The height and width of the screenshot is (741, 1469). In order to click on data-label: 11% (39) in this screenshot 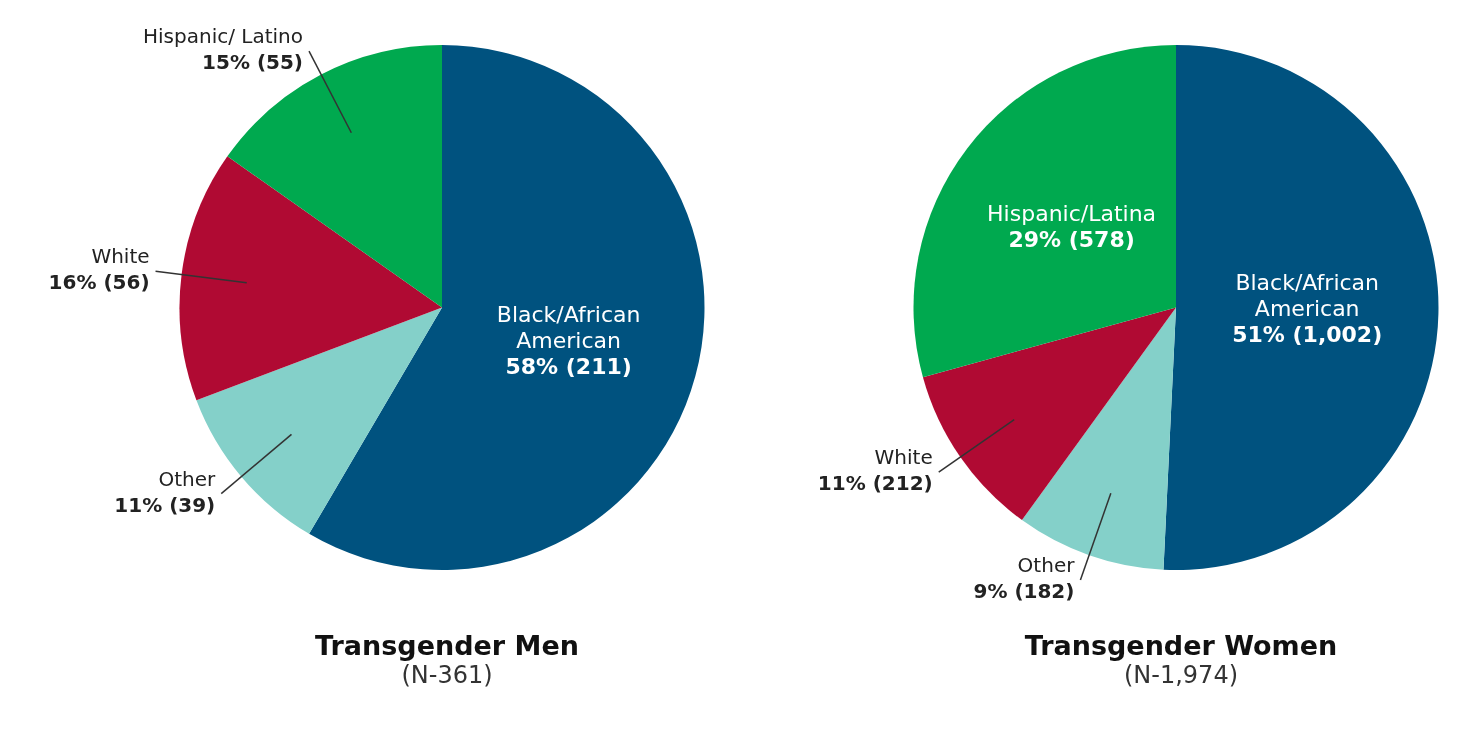, I will do `click(165, 504)`.